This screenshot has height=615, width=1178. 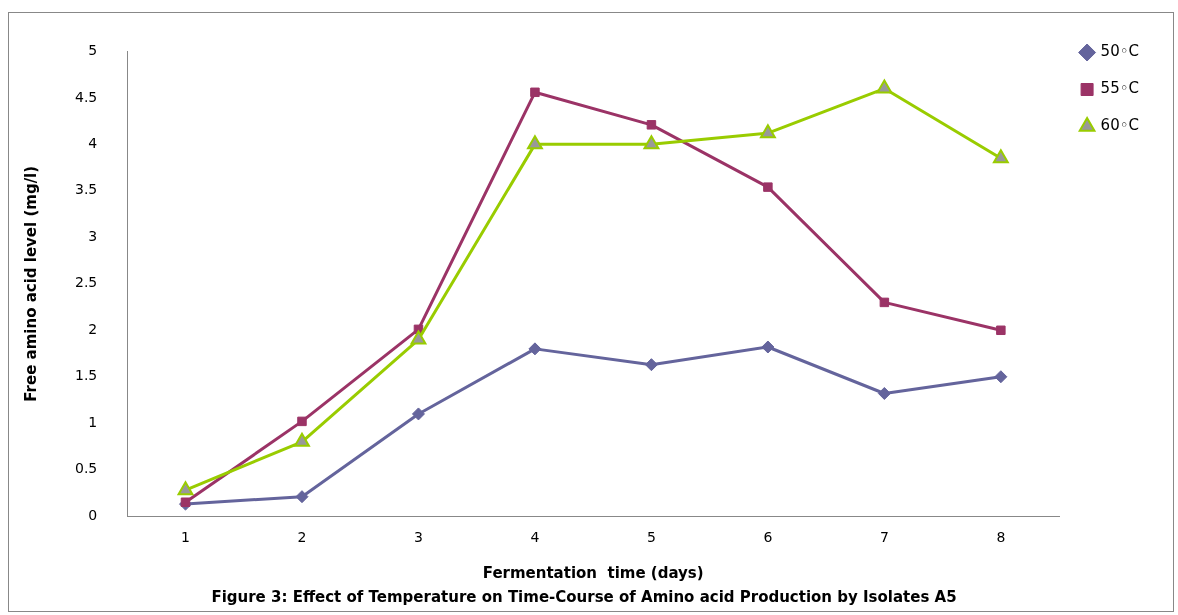 What do you see at coordinates (1001, 537) in the screenshot?
I see `x-tick-label: 8` at bounding box center [1001, 537].